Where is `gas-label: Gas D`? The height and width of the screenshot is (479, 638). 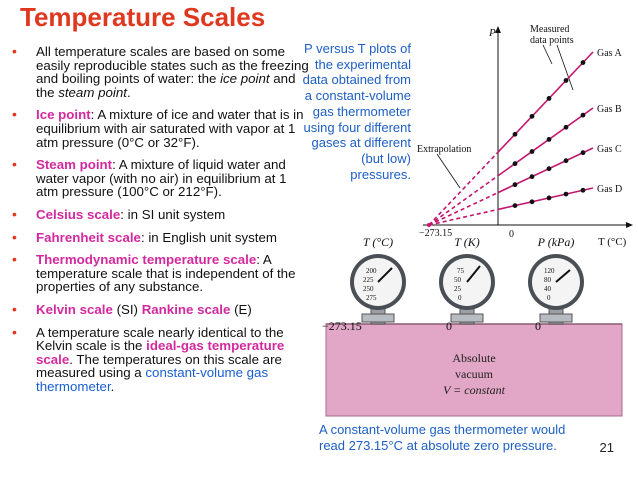 gas-label: Gas D is located at coordinates (609, 189).